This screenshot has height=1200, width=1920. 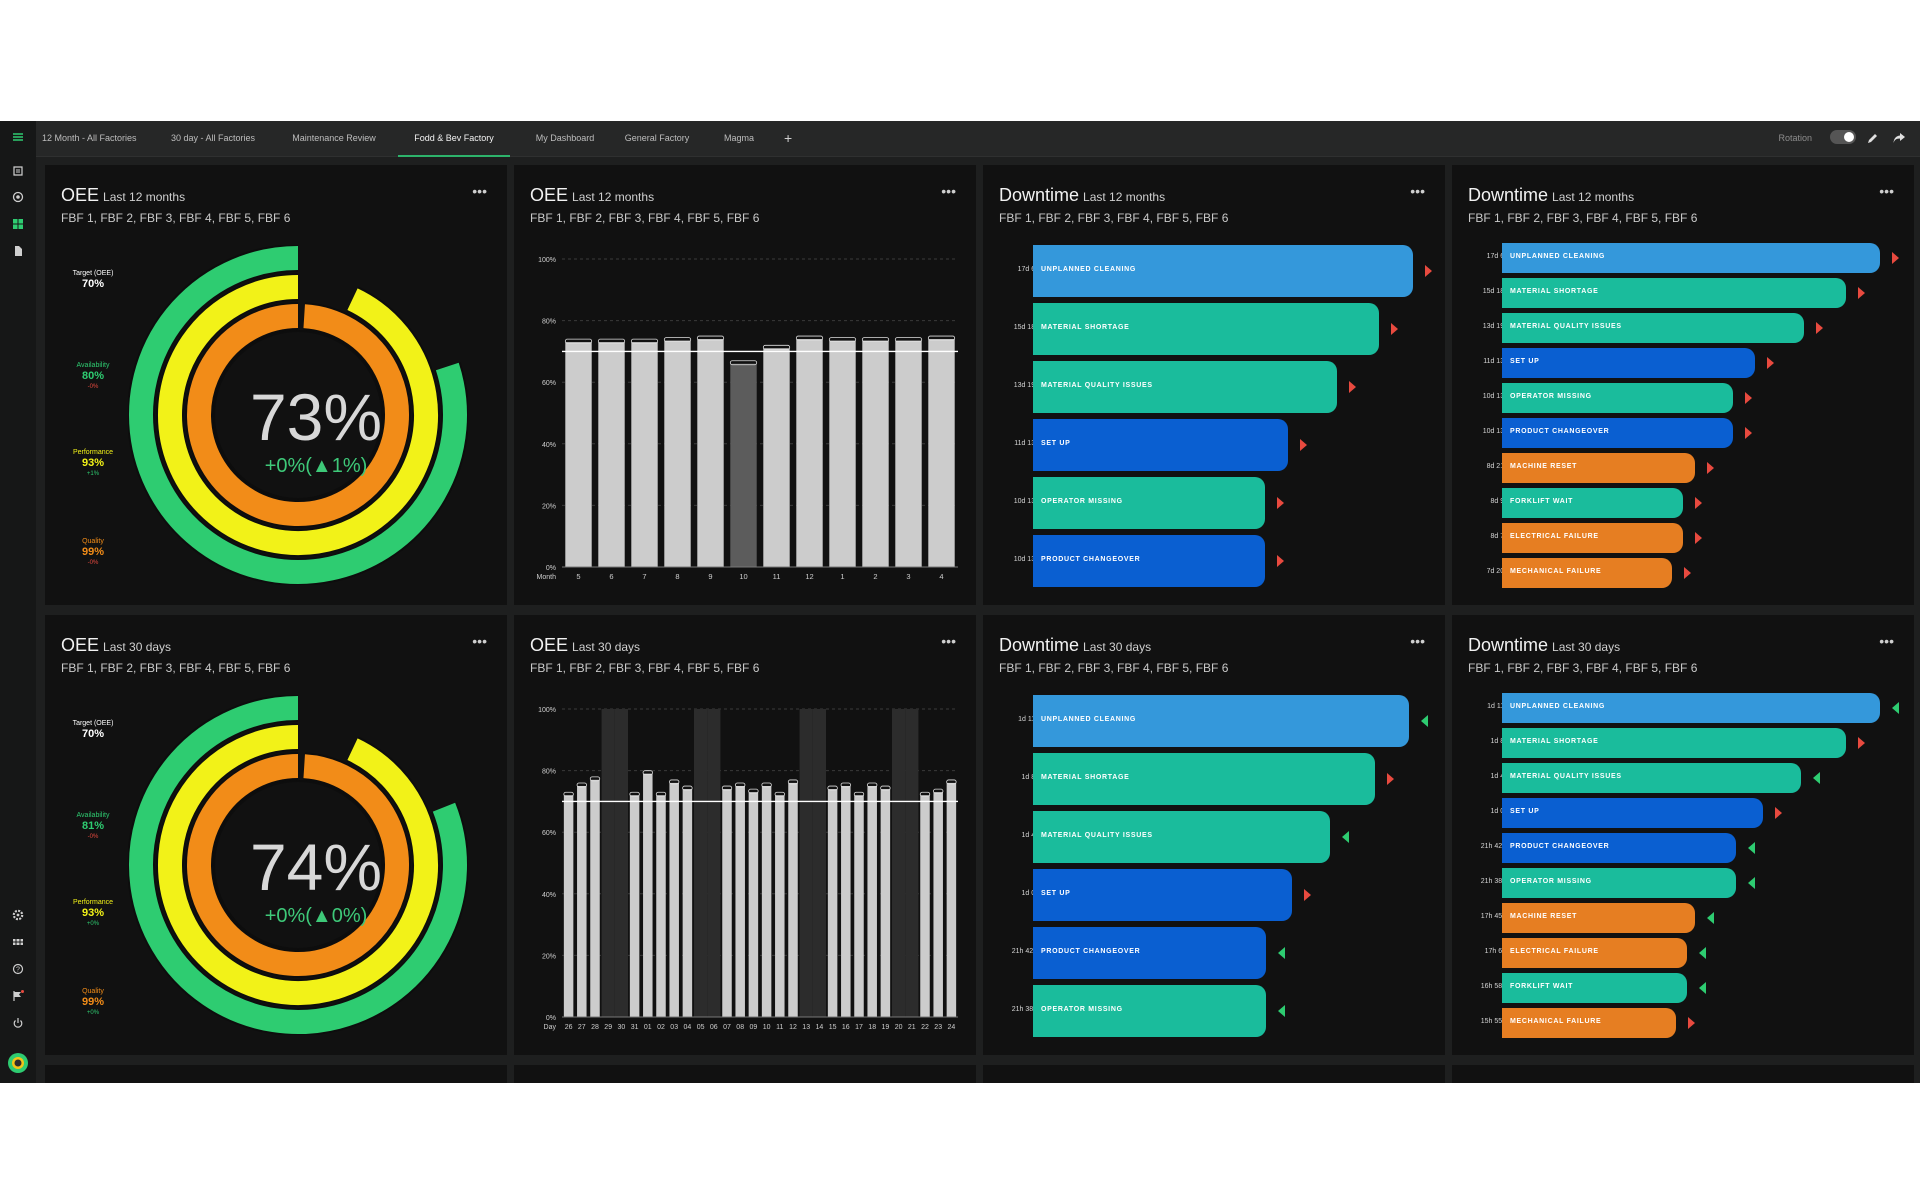 I want to click on hamburger-menu-icon, so click(x=18, y=137).